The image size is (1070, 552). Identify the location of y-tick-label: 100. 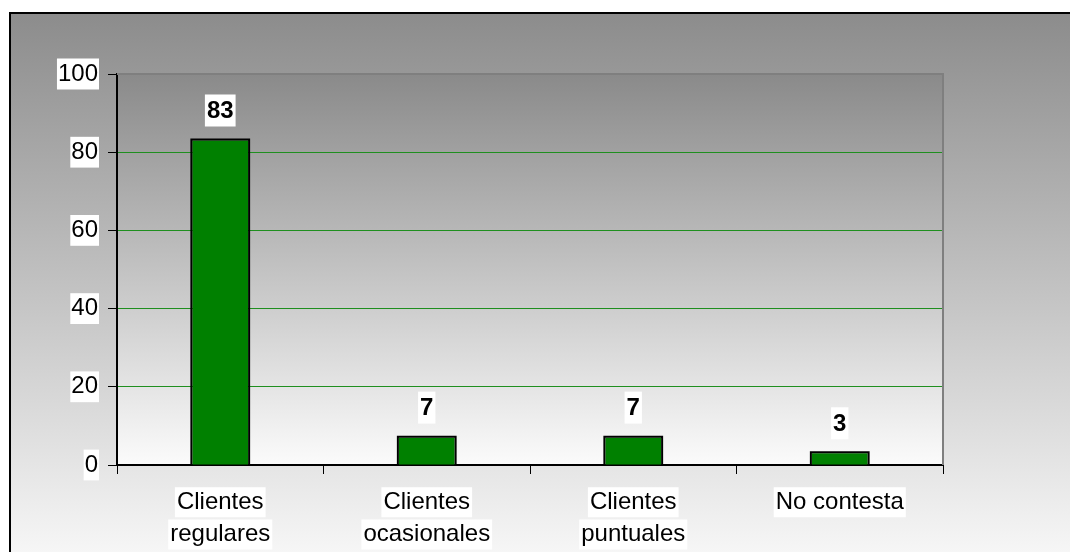
(77, 72).